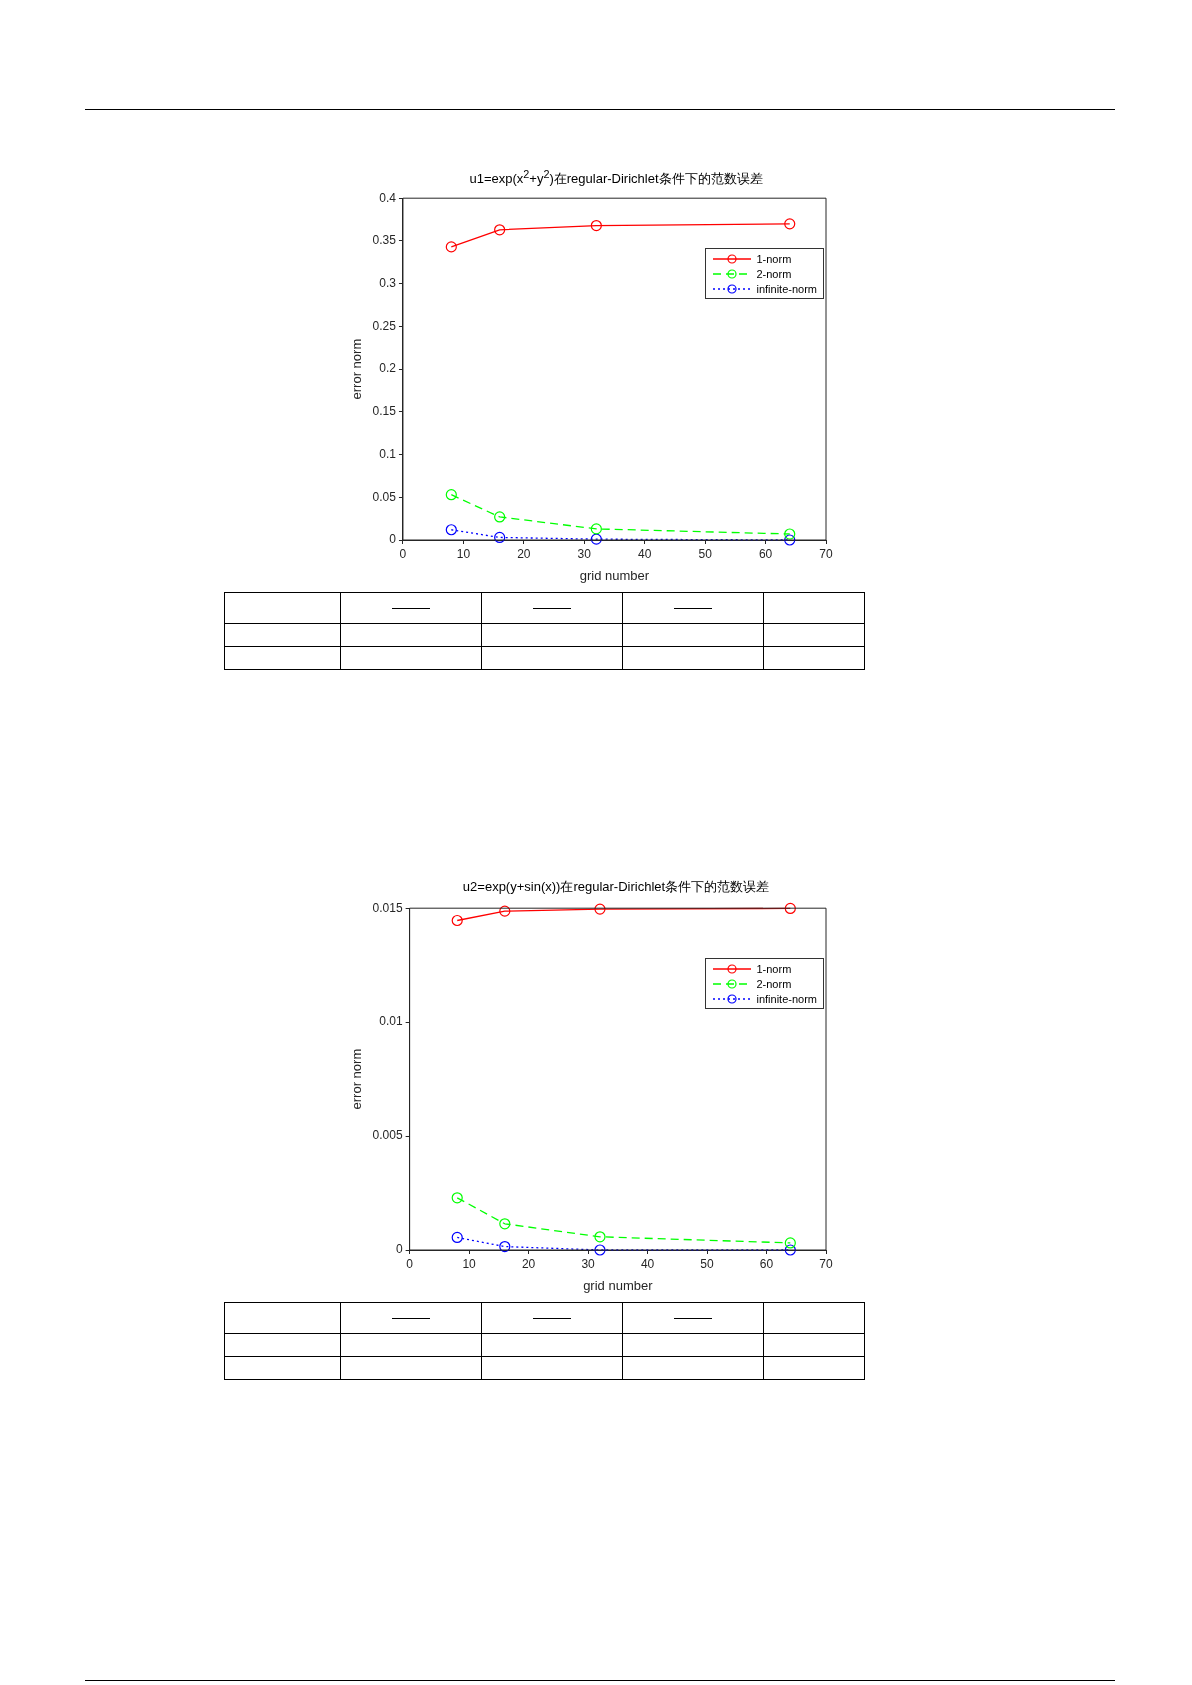 Image resolution: width=1192 pixels, height=1685 pixels. What do you see at coordinates (387, 907) in the screenshot?
I see `y-tick-label: 0.015` at bounding box center [387, 907].